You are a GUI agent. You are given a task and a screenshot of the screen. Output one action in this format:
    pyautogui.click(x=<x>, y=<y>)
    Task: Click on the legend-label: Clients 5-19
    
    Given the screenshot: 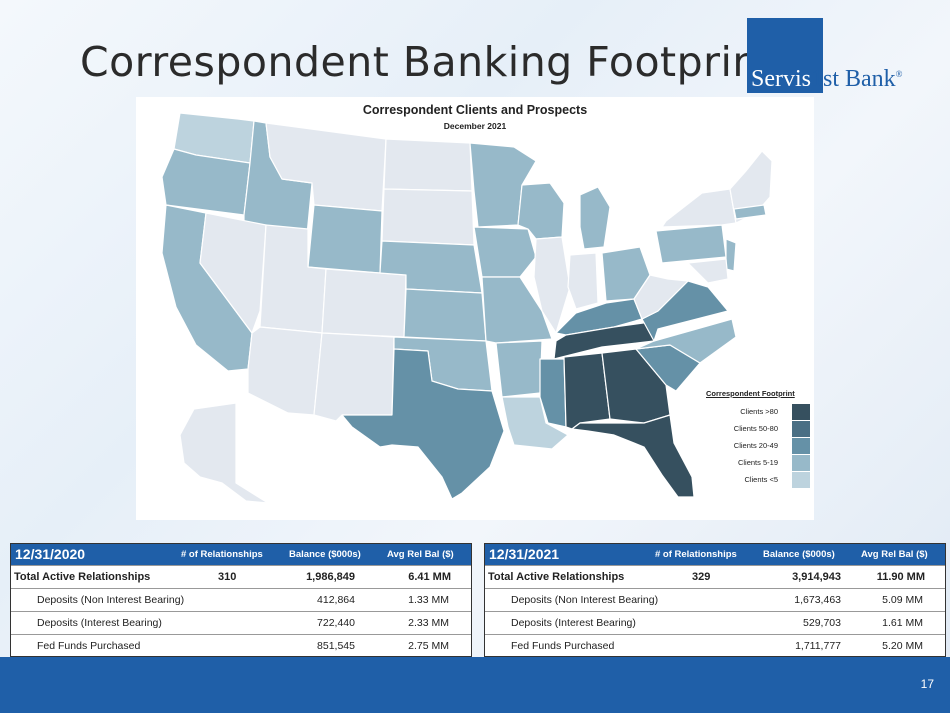 What is the action you would take?
    pyautogui.click(x=757, y=462)
    